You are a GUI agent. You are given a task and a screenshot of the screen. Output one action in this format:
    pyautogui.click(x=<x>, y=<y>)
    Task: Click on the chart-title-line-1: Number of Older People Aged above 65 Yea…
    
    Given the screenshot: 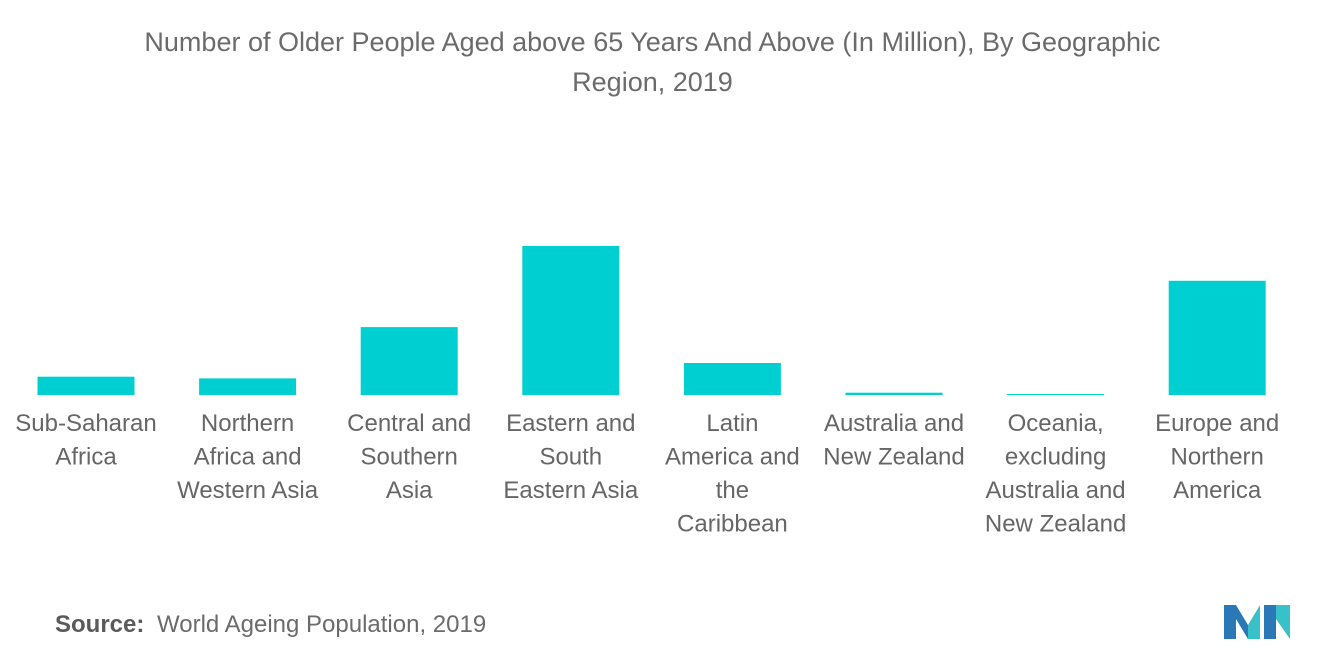 What is the action you would take?
    pyautogui.click(x=652, y=42)
    